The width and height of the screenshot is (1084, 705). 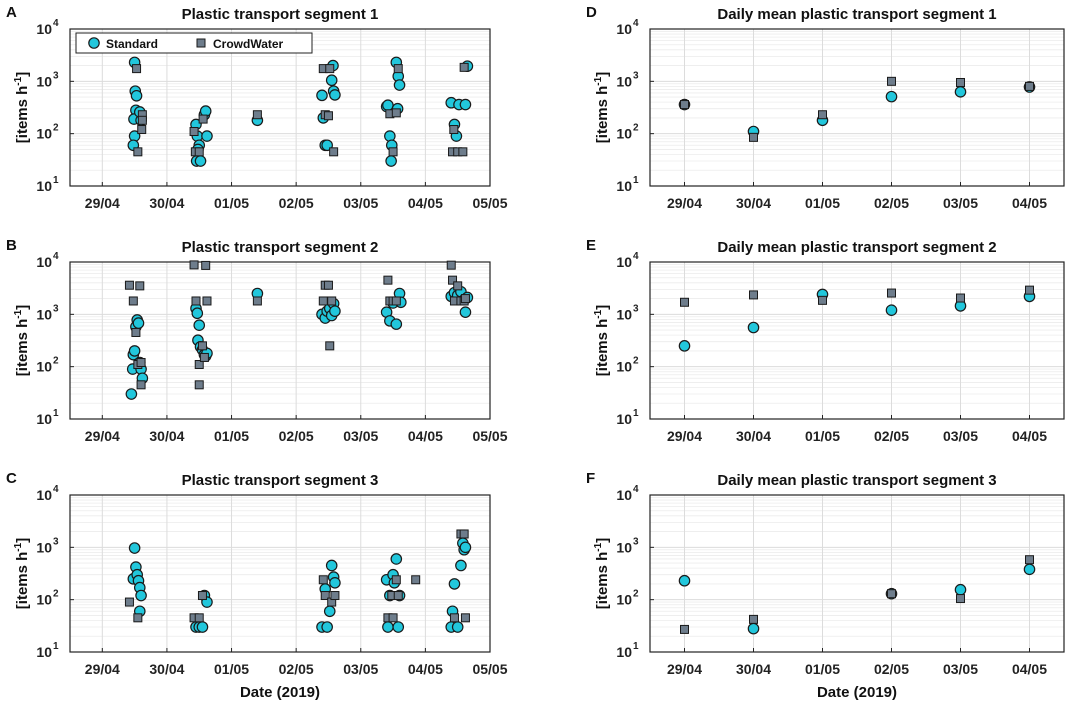 I want to click on y-axis-label: [items h-1], so click(x=602, y=107).